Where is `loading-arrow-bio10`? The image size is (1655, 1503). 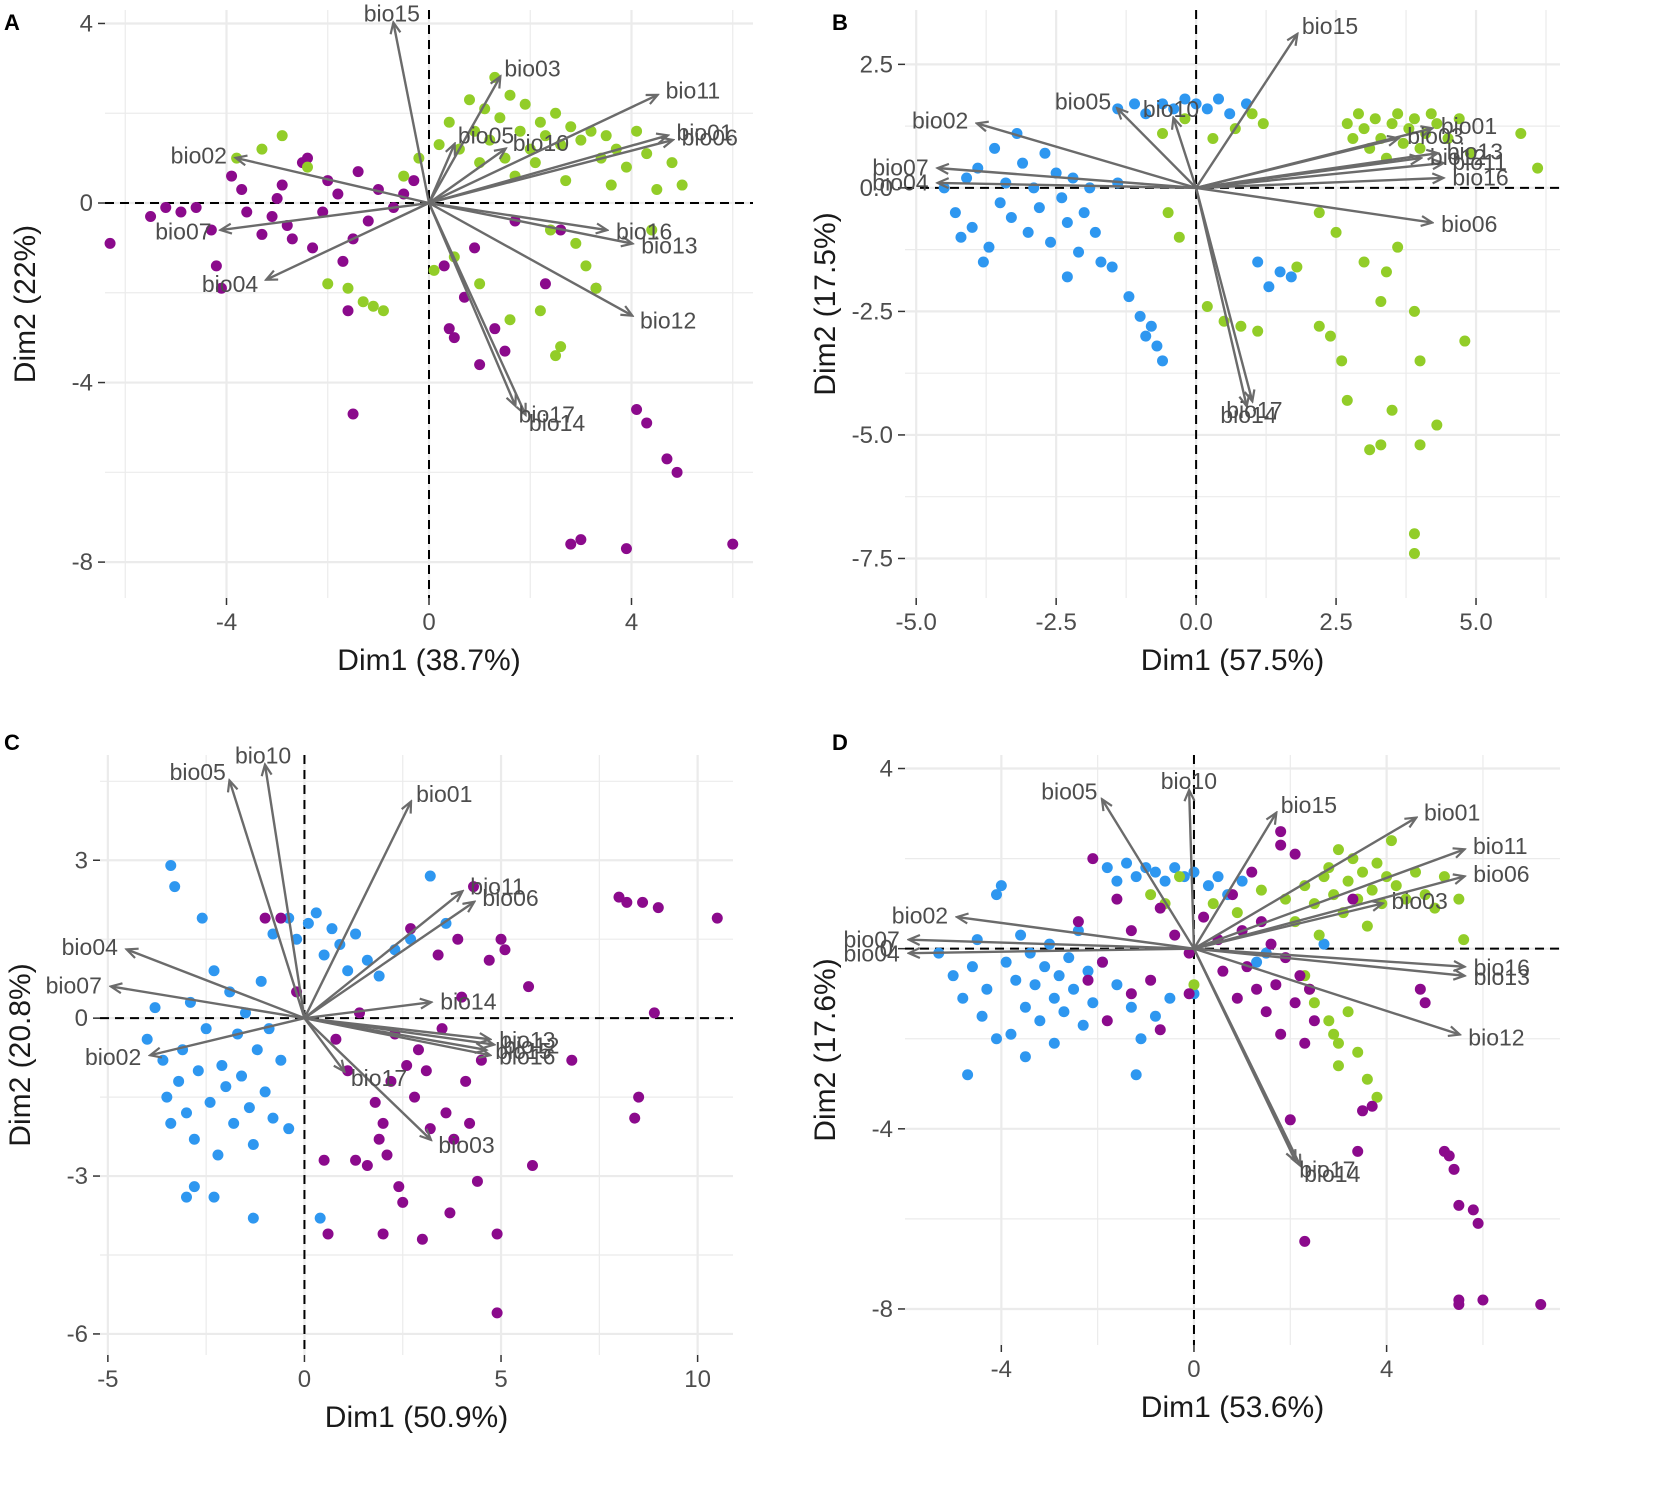 loading-arrow-bio10 is located at coordinates (466, 176).